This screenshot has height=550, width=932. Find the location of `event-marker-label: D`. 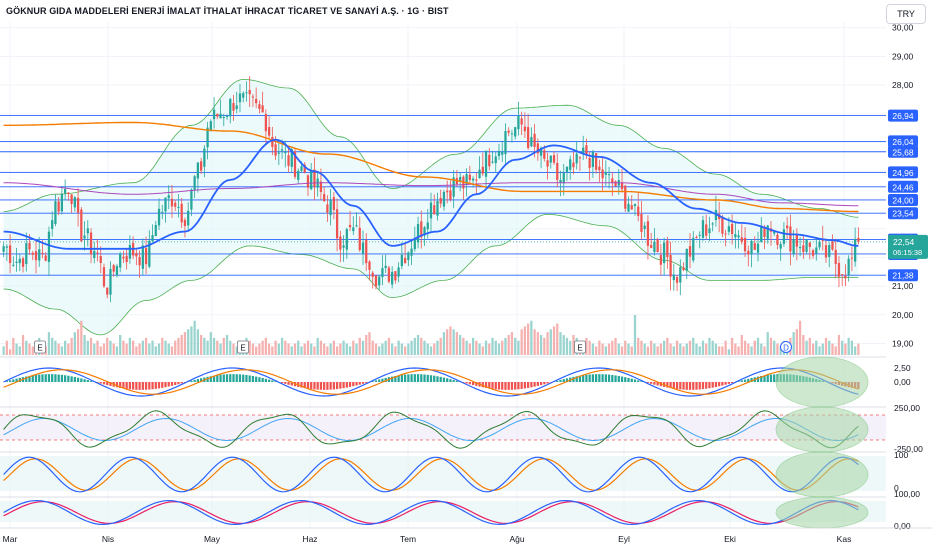

event-marker-label: D is located at coordinates (786, 348).